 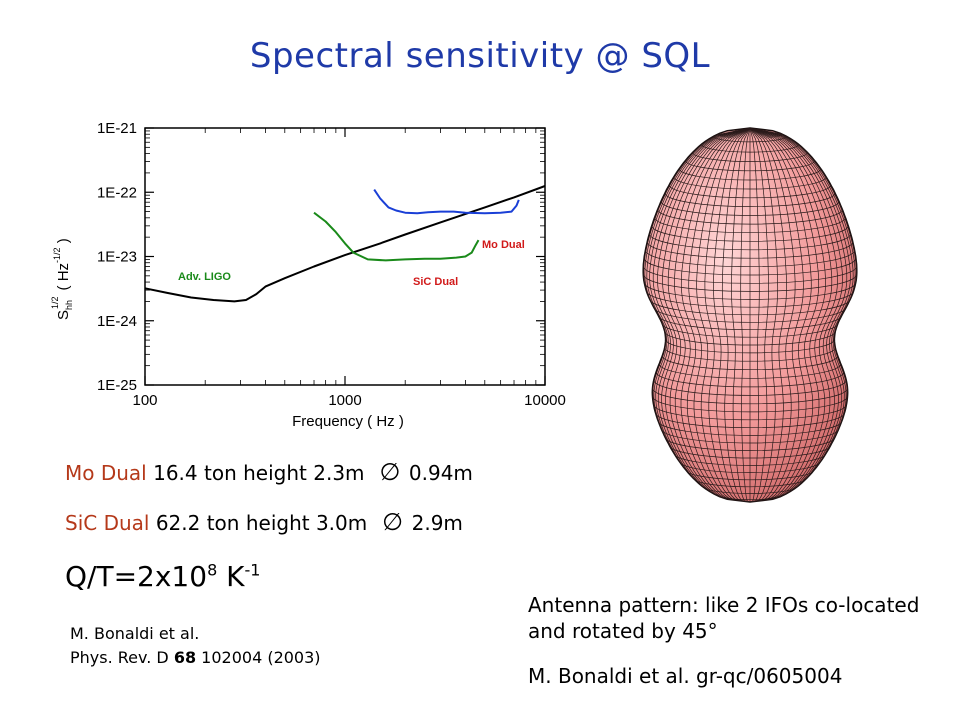 I want to click on series-label-mo-dual: Mo Dual, so click(x=503, y=245).